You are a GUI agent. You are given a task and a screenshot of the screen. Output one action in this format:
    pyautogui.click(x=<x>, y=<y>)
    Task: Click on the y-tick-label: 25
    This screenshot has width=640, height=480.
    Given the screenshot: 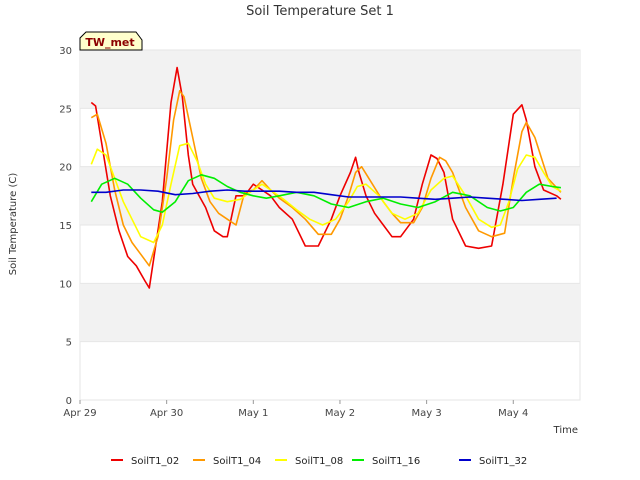 What is the action you would take?
    pyautogui.click(x=65, y=109)
    